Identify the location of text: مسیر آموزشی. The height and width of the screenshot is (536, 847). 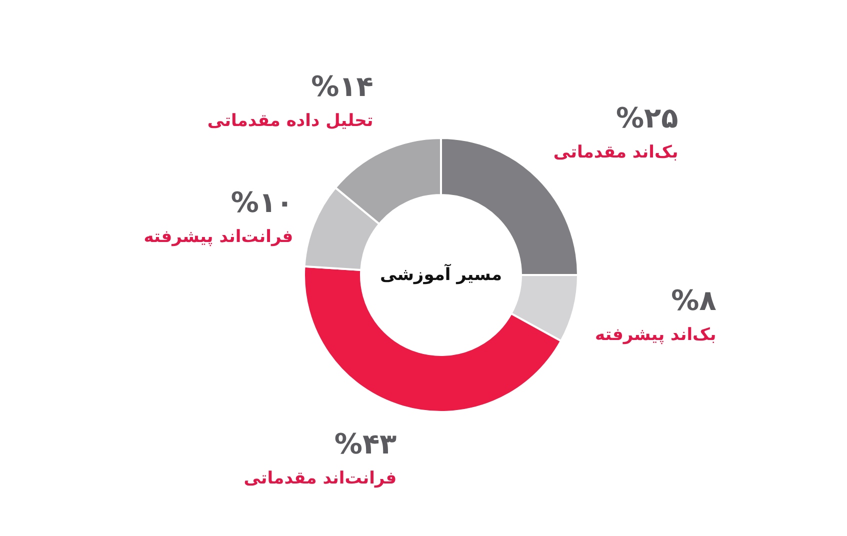
(441, 274).